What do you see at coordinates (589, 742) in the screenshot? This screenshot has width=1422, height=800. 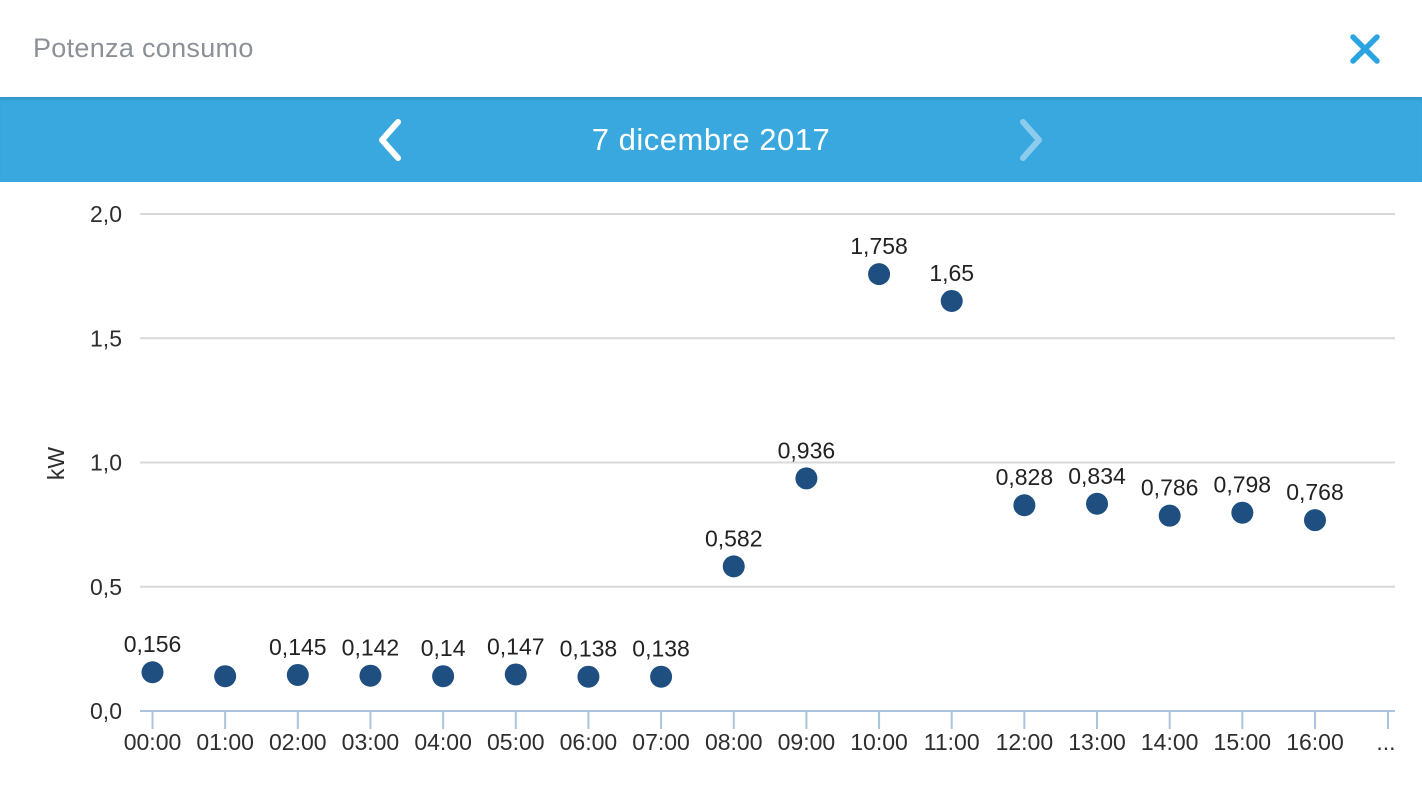 I see `x-tick-label: 06:00` at bounding box center [589, 742].